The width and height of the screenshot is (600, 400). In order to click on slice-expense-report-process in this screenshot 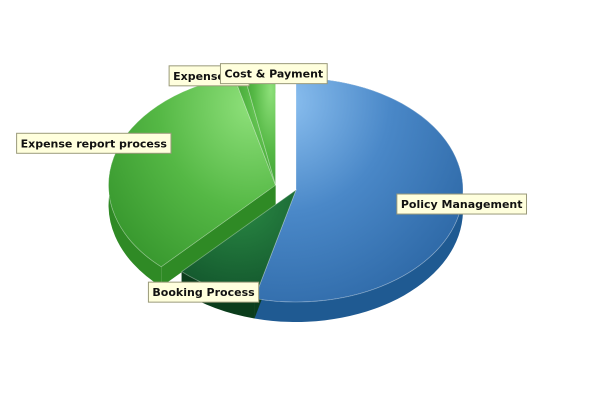, I will do `click(192, 172)`.